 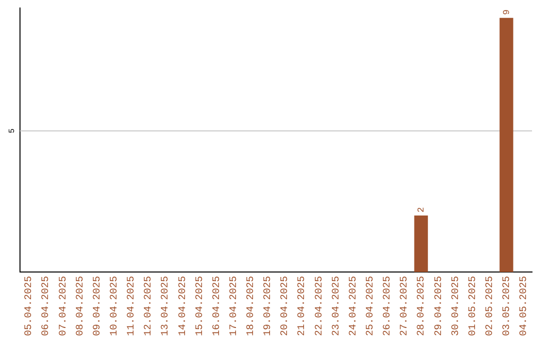 What do you see at coordinates (371, 306) in the screenshot?
I see `x-tick-label: 25.04.2025` at bounding box center [371, 306].